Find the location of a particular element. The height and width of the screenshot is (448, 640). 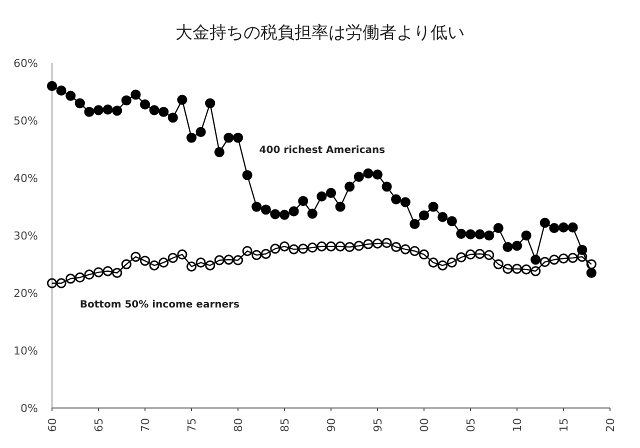

y-tick-label: 40% is located at coordinates (26, 178).